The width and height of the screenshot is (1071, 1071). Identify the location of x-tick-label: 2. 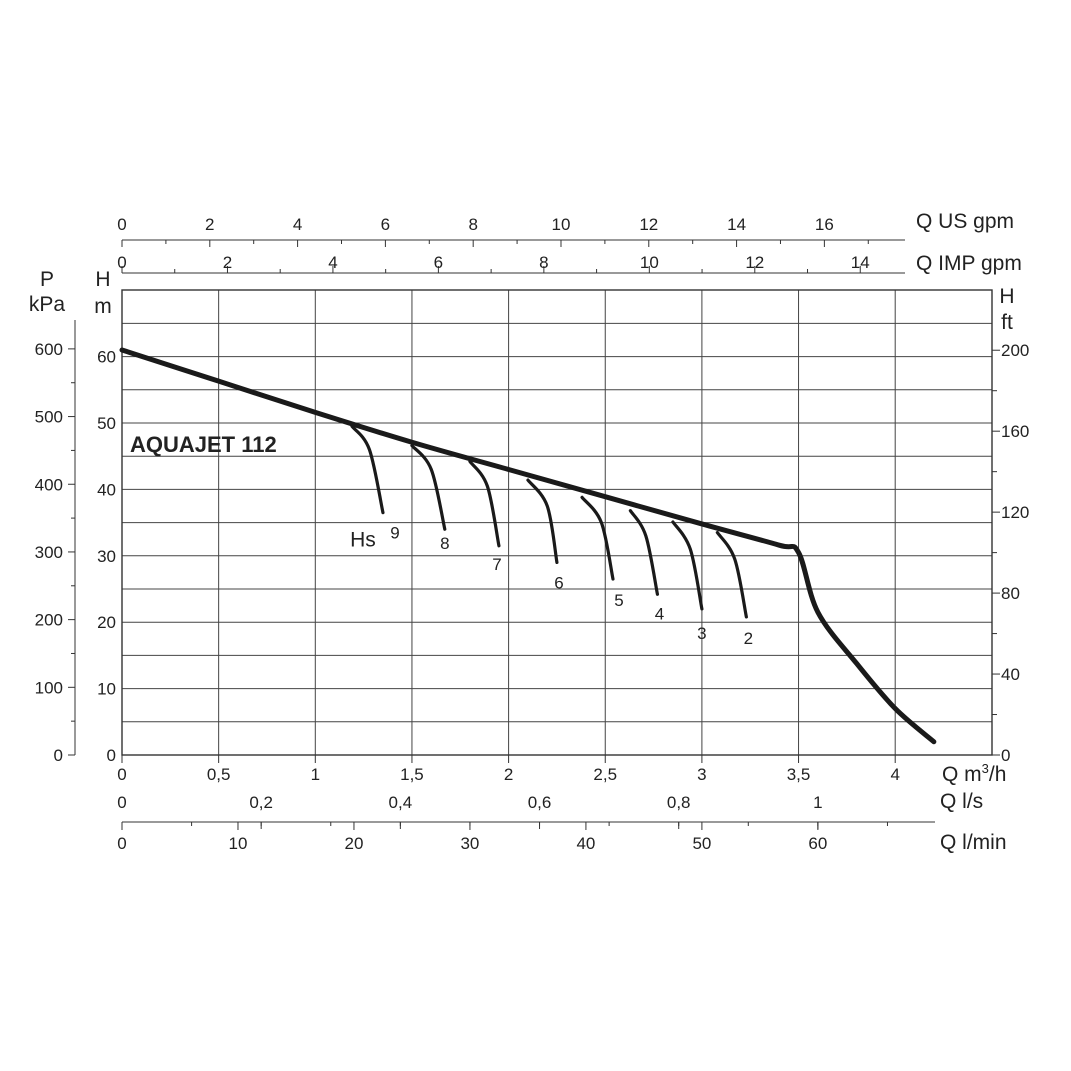
(508, 774).